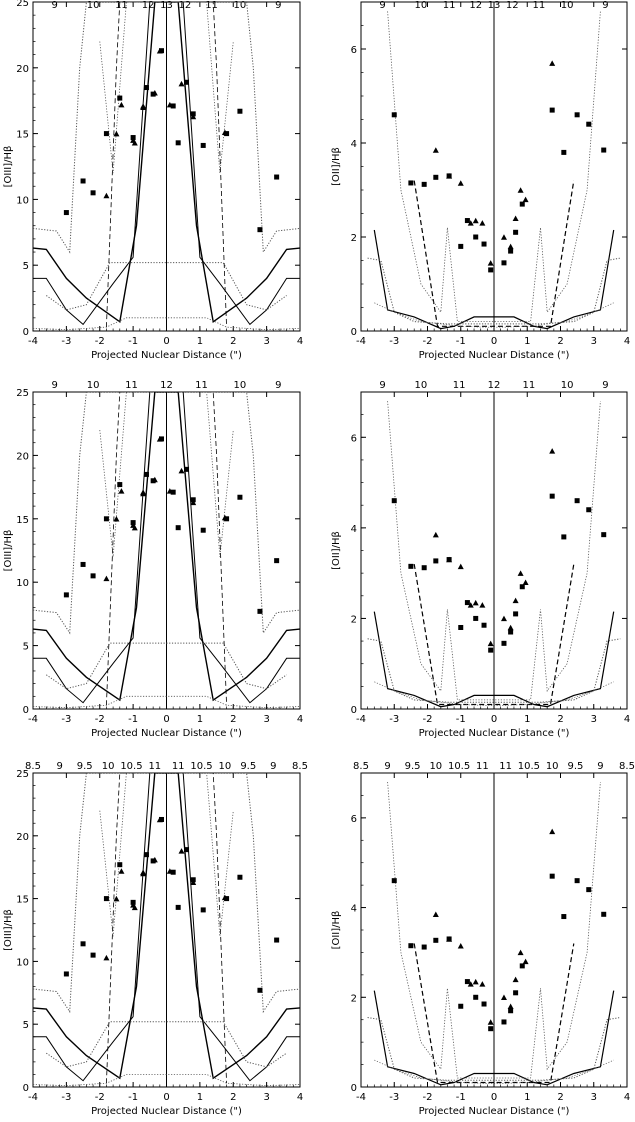 This screenshot has width=635, height=1122. I want to click on x-tick-label: 0, so click(494, 1097).